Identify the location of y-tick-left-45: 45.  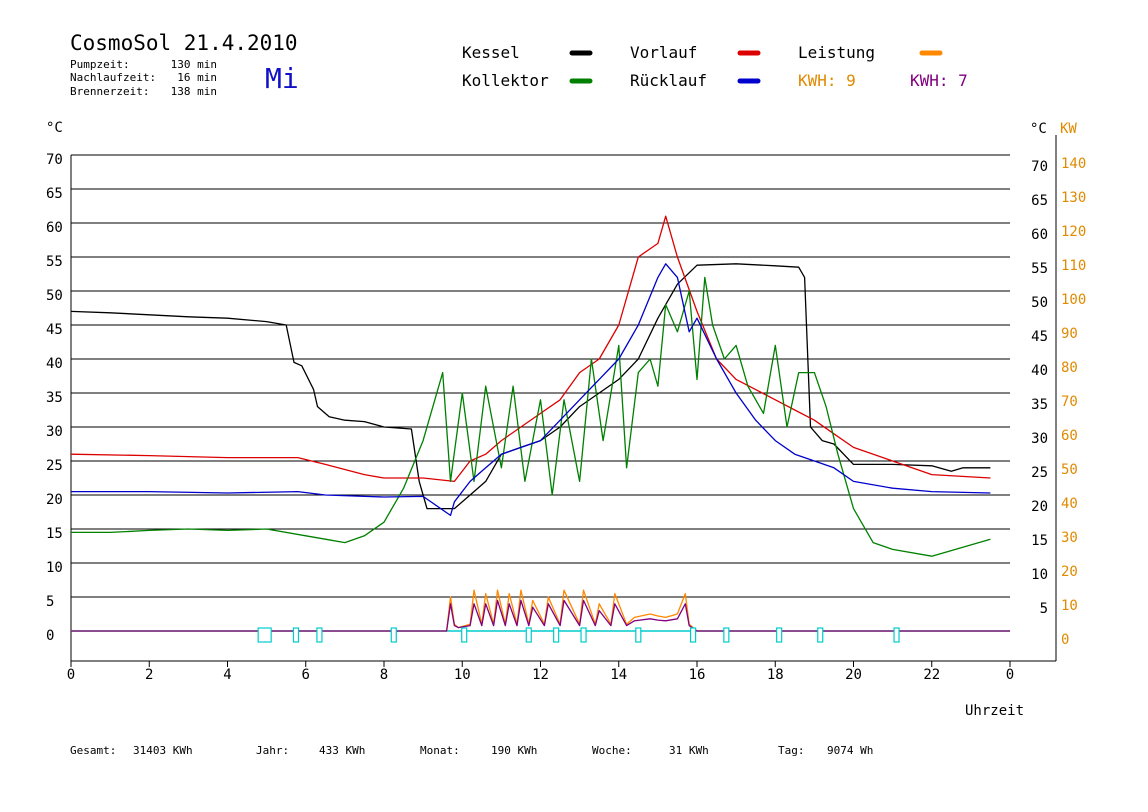
(54, 330).